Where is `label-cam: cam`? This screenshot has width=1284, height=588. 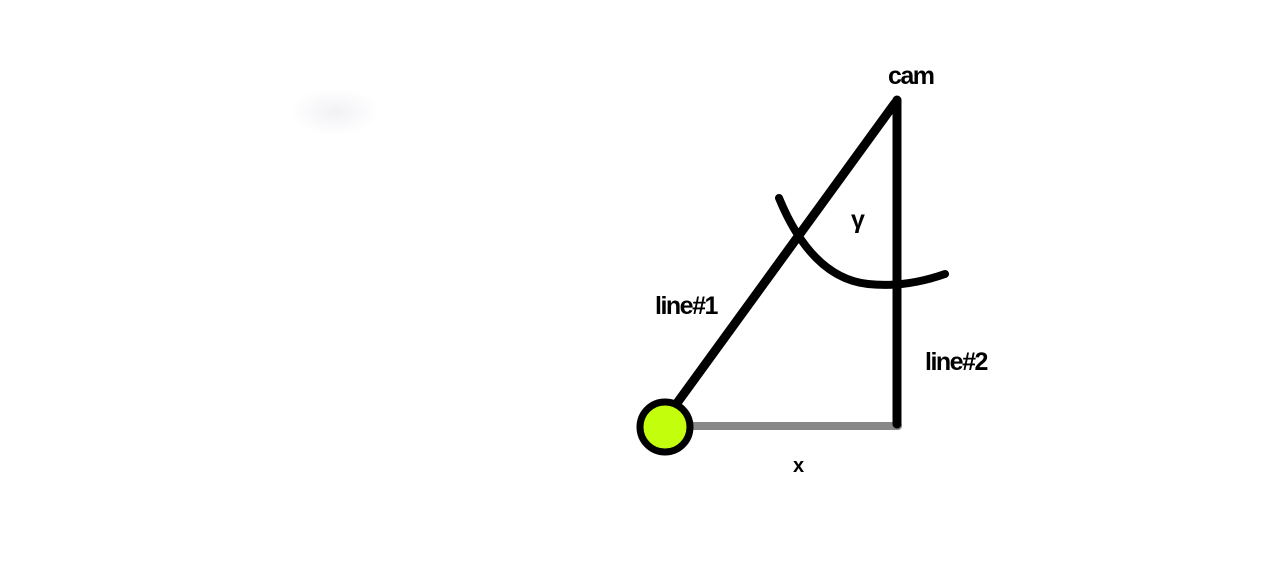 label-cam: cam is located at coordinates (911, 76).